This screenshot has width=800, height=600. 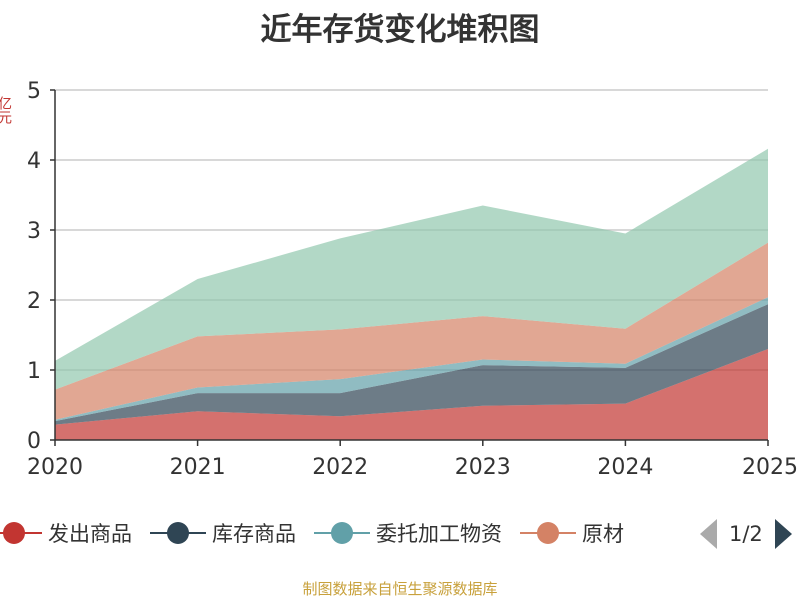 What do you see at coordinates (34, 371) in the screenshot?
I see `y-tick-label: 1` at bounding box center [34, 371].